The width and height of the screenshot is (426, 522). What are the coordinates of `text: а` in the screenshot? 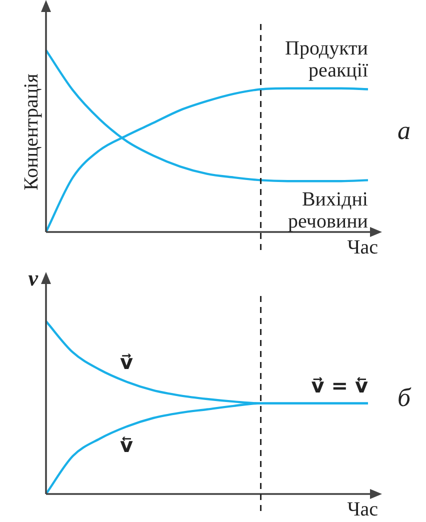 It's located at (404, 130).